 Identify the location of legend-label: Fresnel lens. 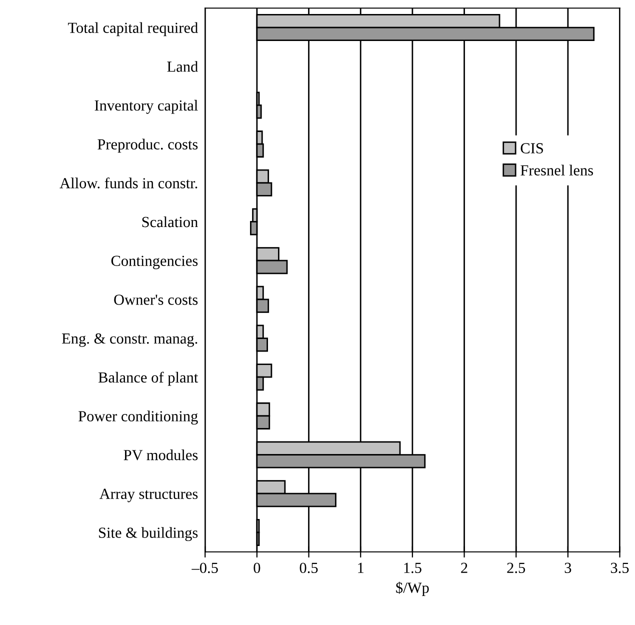
(557, 170).